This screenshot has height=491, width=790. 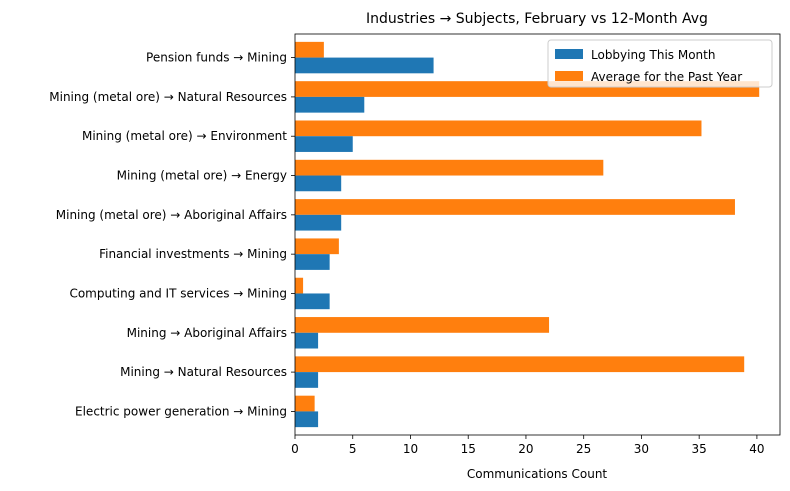 What do you see at coordinates (203, 372) in the screenshot?
I see `y-tick-label: Mining → Natural Resources` at bounding box center [203, 372].